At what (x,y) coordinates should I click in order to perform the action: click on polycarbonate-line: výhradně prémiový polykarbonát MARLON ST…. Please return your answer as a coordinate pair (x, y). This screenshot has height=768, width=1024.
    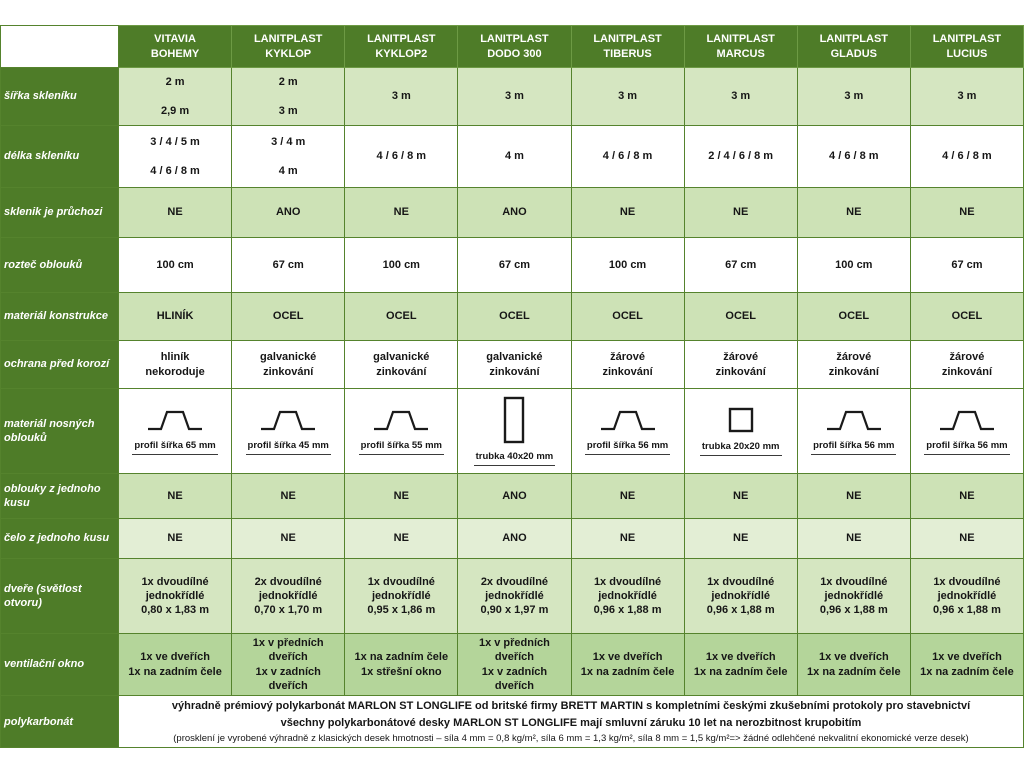
    Looking at the image, I should click on (571, 706).